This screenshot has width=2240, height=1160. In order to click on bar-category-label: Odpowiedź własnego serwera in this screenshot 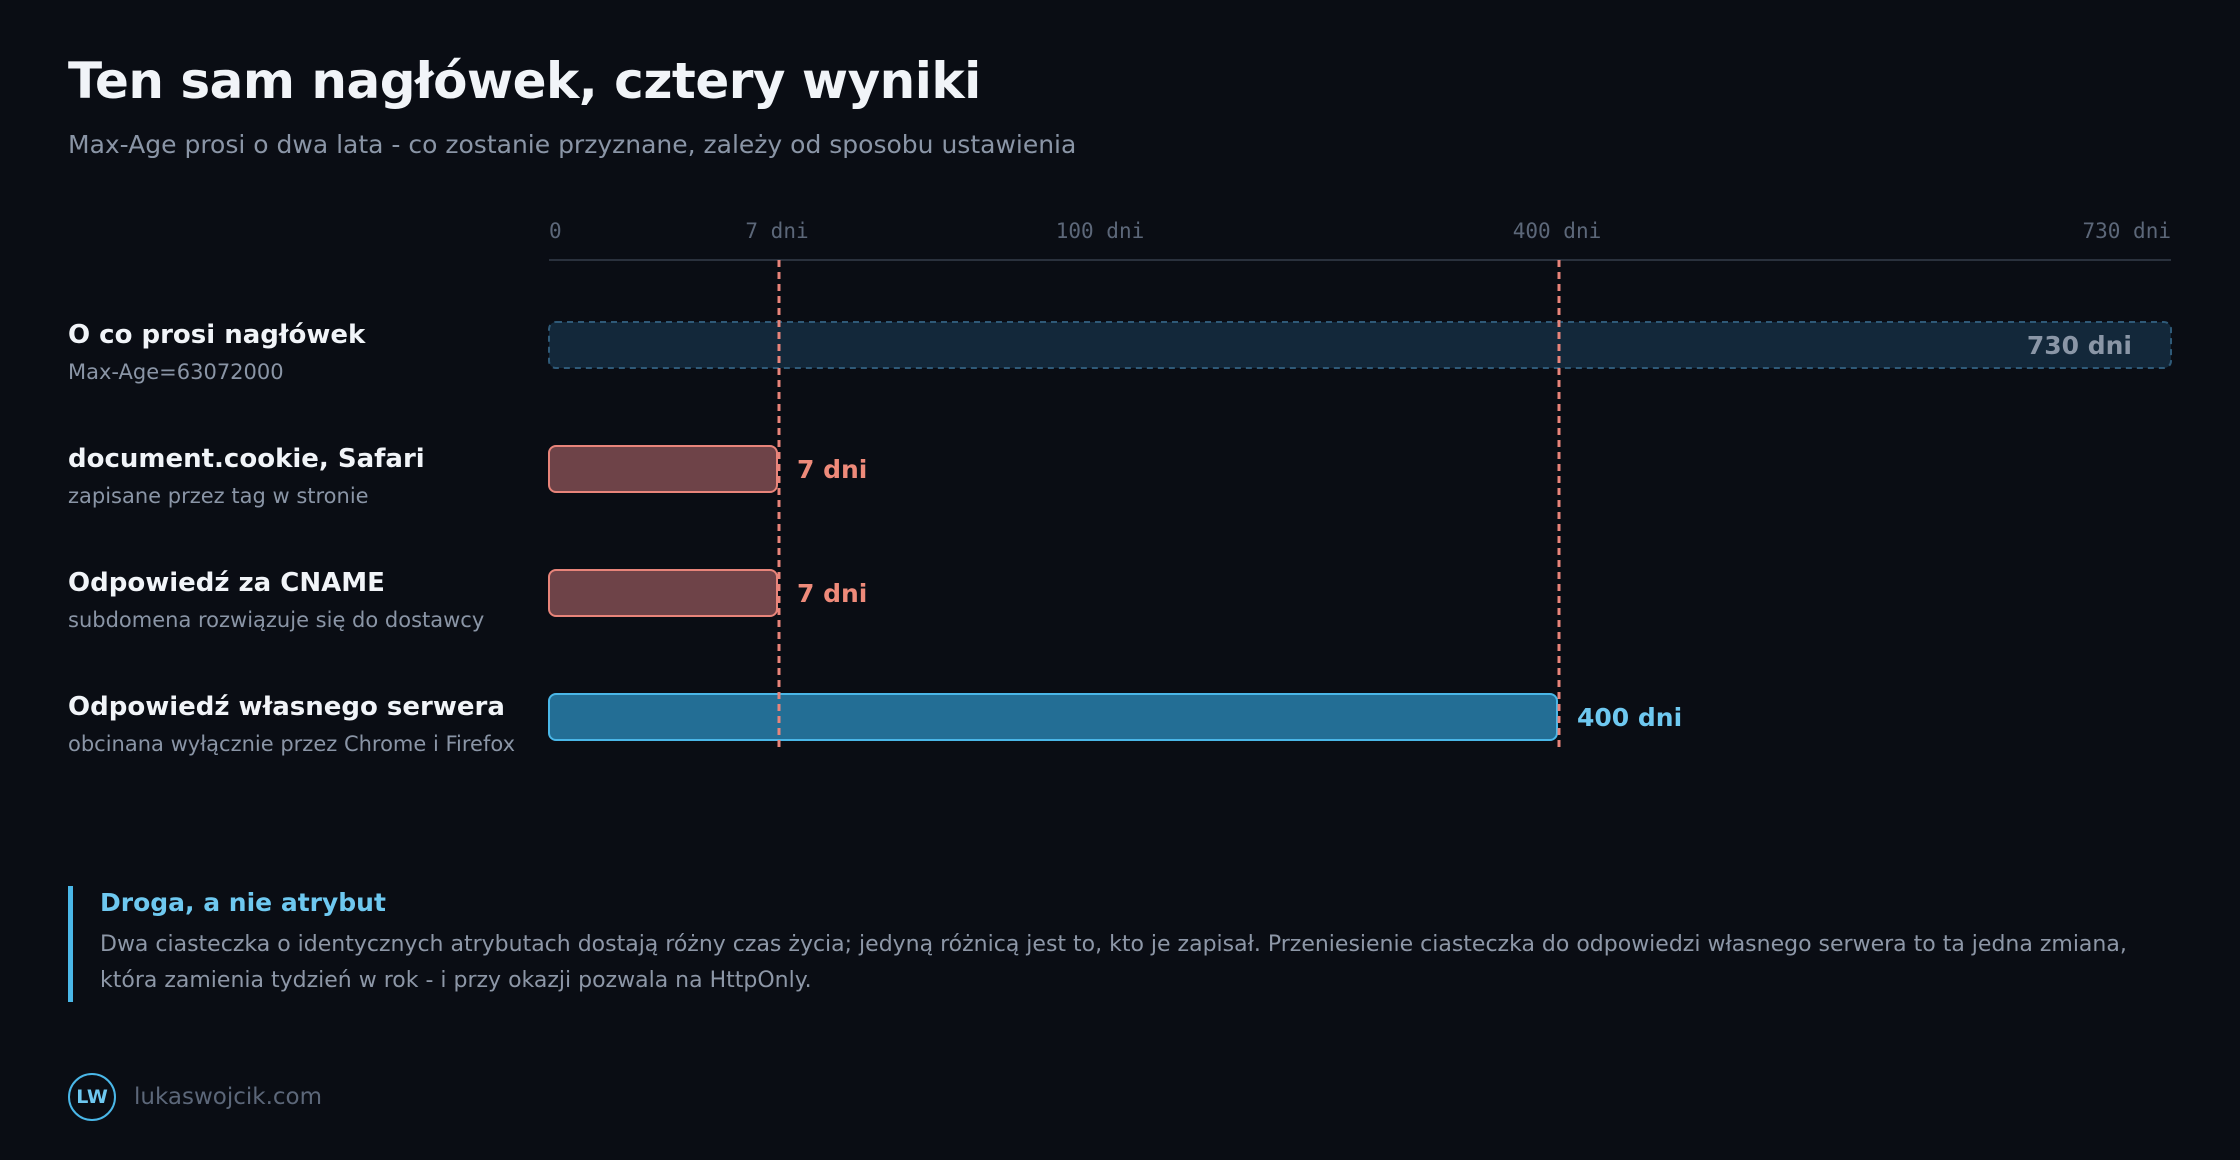, I will do `click(286, 707)`.